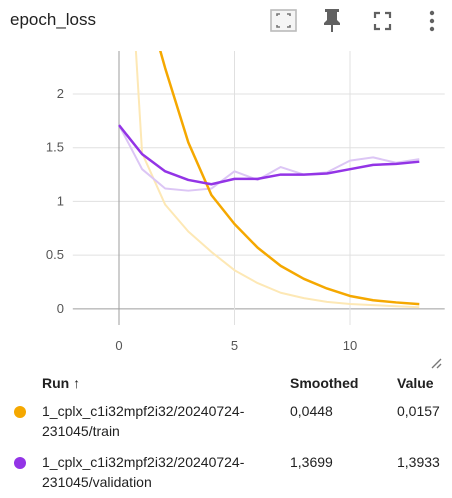 The height and width of the screenshot is (498, 452). Describe the element at coordinates (283, 20) in the screenshot. I see `fit-icon` at that location.